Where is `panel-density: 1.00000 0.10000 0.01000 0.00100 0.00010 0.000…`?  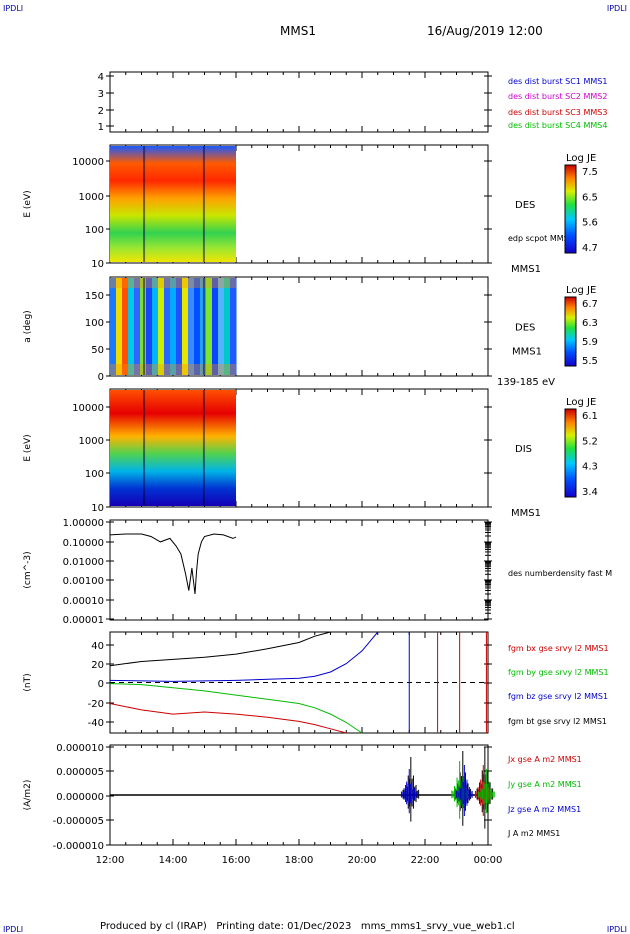
panel-density: 1.00000 0.10000 0.01000 0.00100 0.00010 0.000… is located at coordinates (317, 572).